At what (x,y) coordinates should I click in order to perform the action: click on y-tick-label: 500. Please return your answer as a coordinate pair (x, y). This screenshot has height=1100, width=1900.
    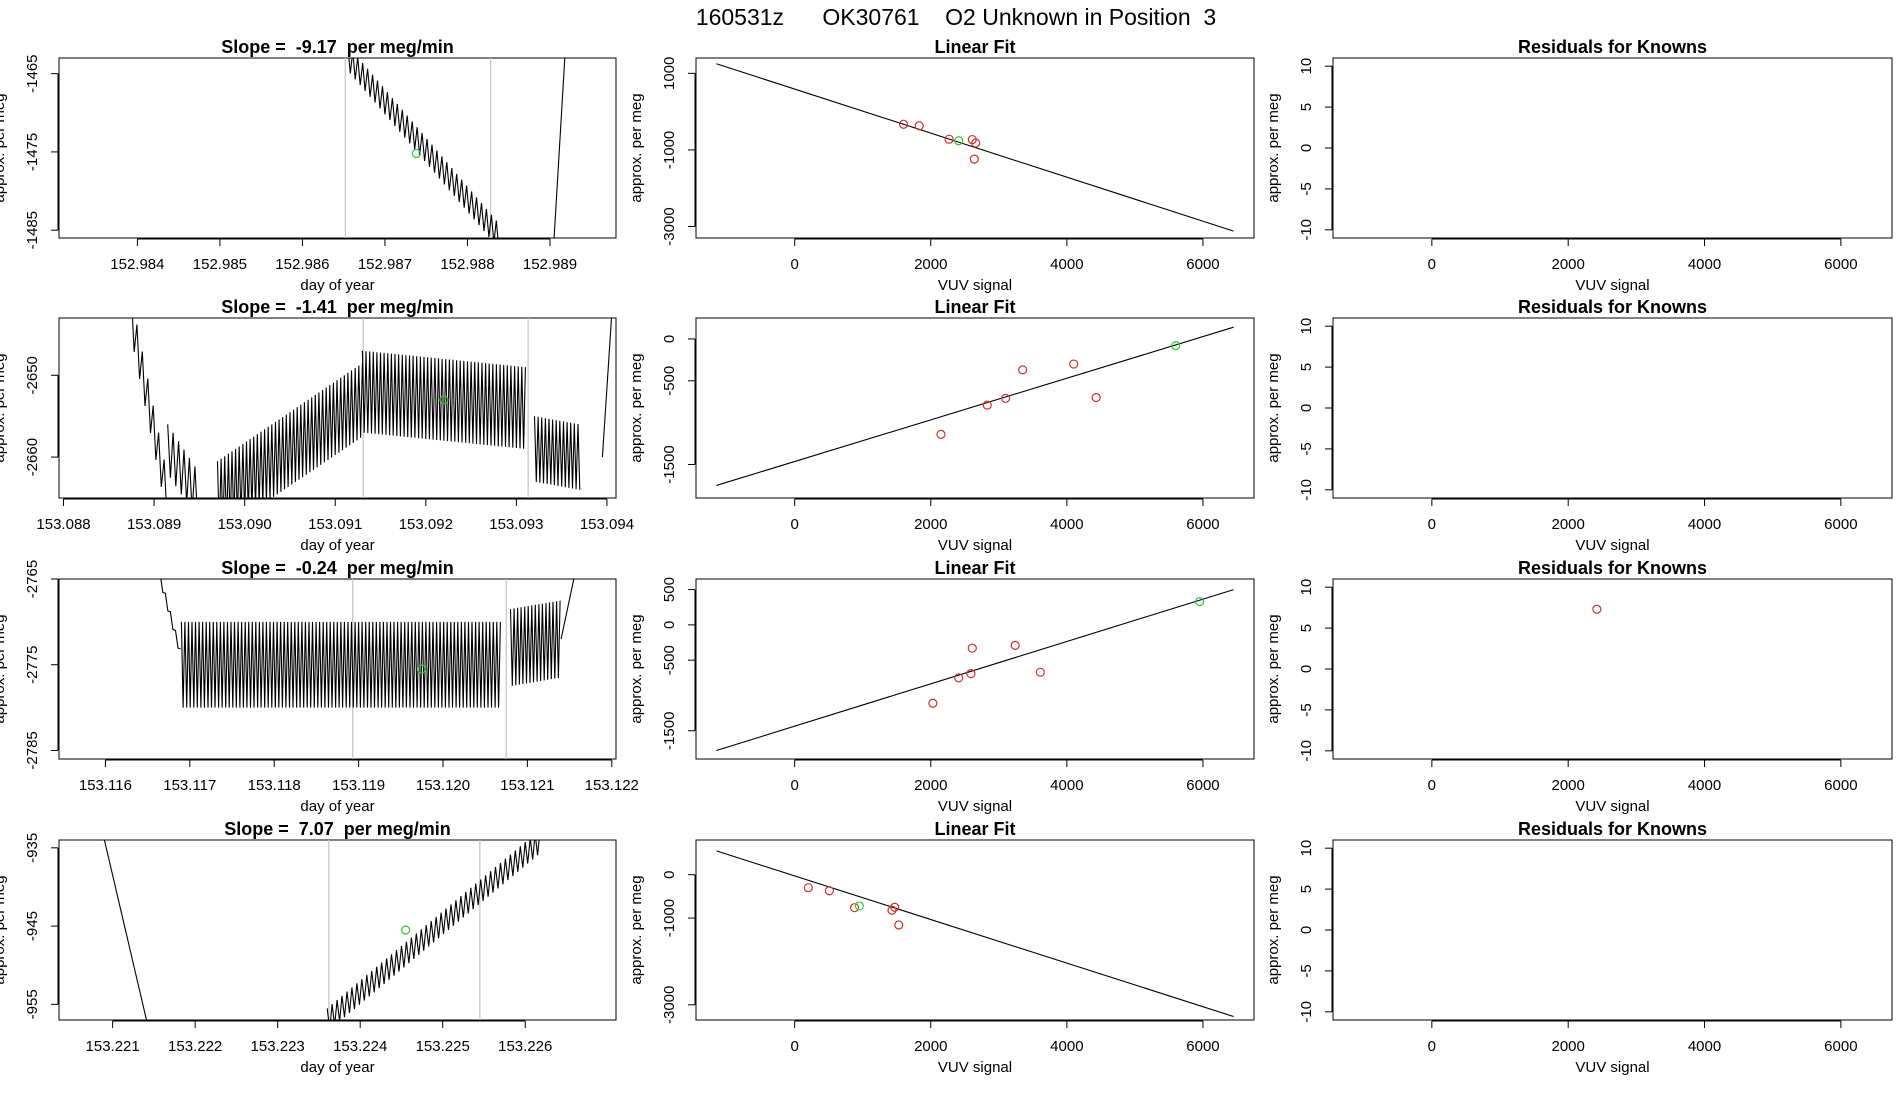
    Looking at the image, I should click on (669, 589).